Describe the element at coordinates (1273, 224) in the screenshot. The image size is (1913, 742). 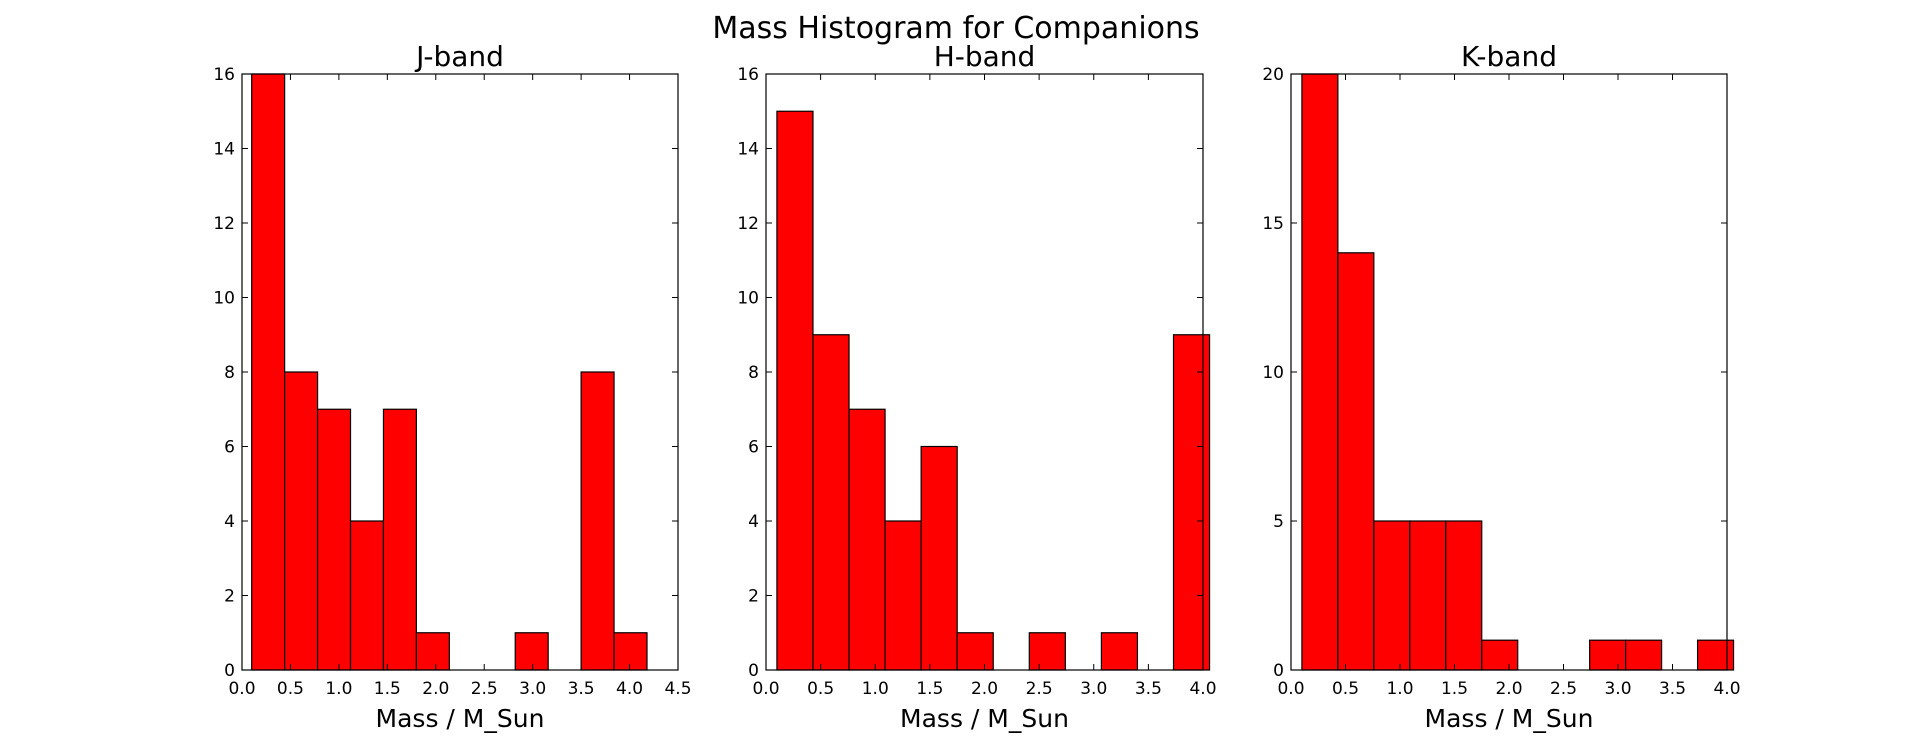
I see `y-tick-label: 15` at that location.